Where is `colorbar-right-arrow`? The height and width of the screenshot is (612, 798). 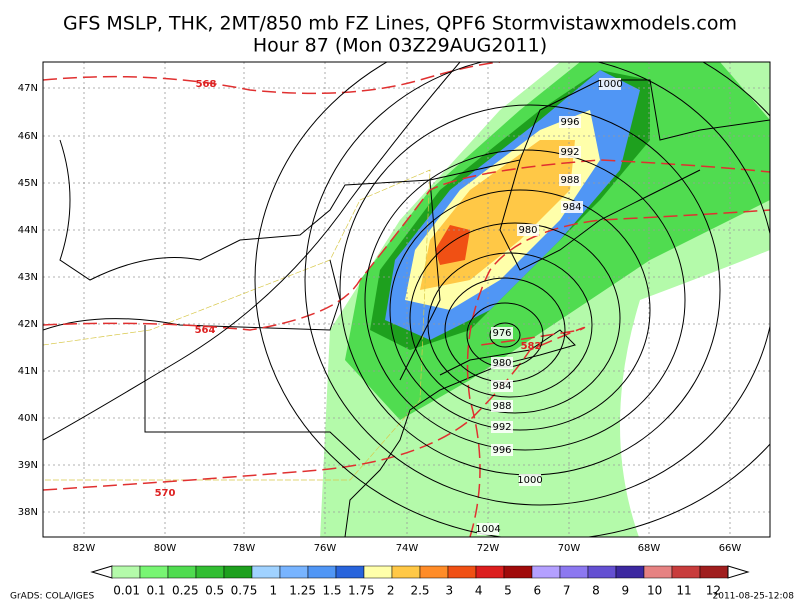 colorbar-right-arrow is located at coordinates (738, 572).